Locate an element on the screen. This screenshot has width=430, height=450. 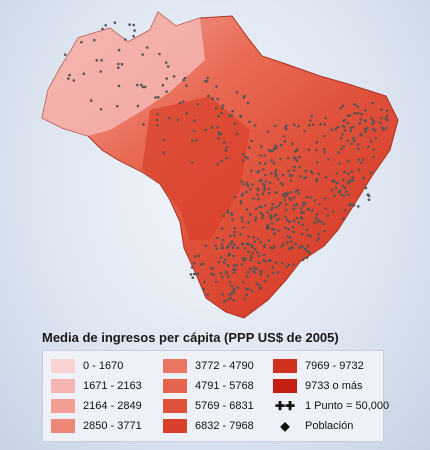
legend-label-3: 2850 - 3771 is located at coordinates (112, 426).